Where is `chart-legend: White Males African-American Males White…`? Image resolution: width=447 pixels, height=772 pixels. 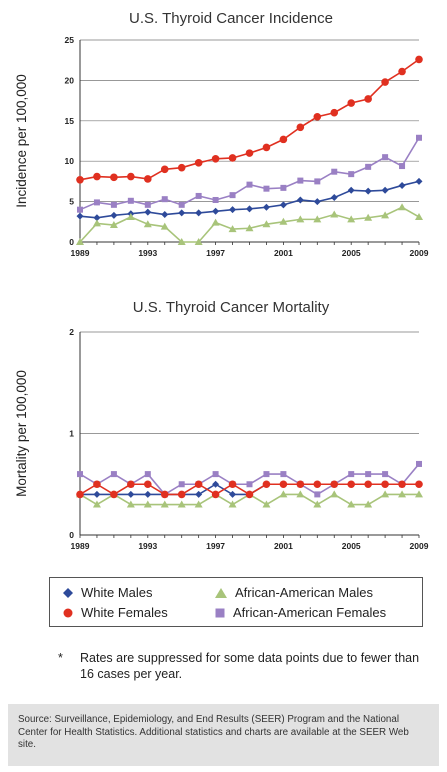 chart-legend: White Males African-American Males White… is located at coordinates (236, 602).